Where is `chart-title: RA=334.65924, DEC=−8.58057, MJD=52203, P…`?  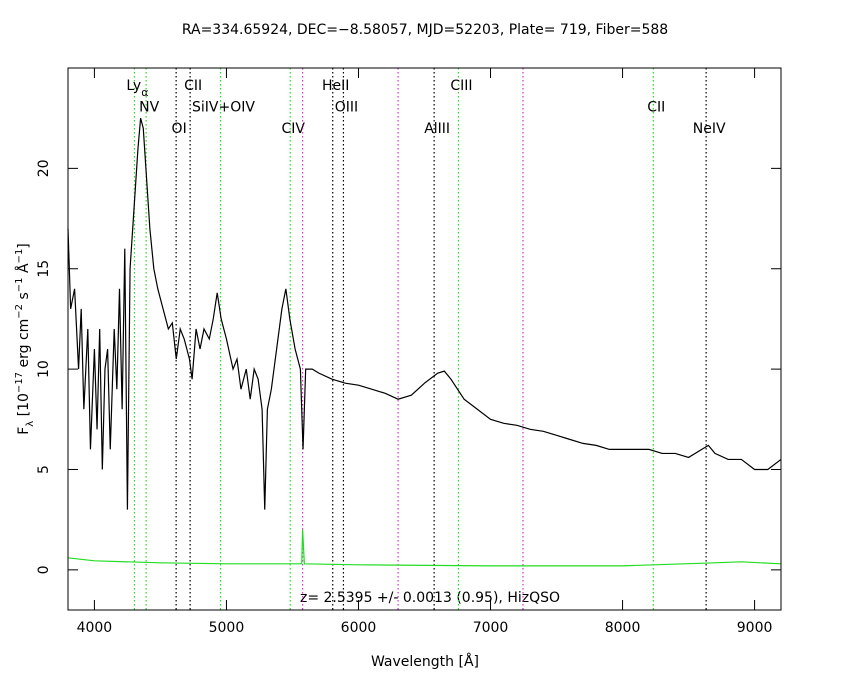
chart-title: RA=334.65924, DEC=−8.58057, MJD=52203, P… is located at coordinates (425, 30).